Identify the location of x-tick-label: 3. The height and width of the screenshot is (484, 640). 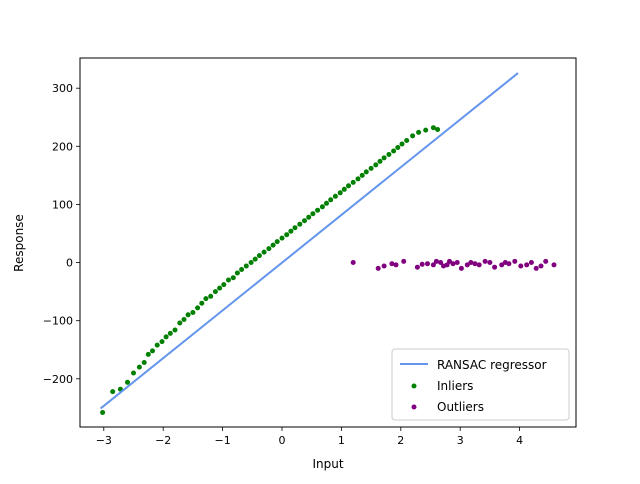
(460, 440).